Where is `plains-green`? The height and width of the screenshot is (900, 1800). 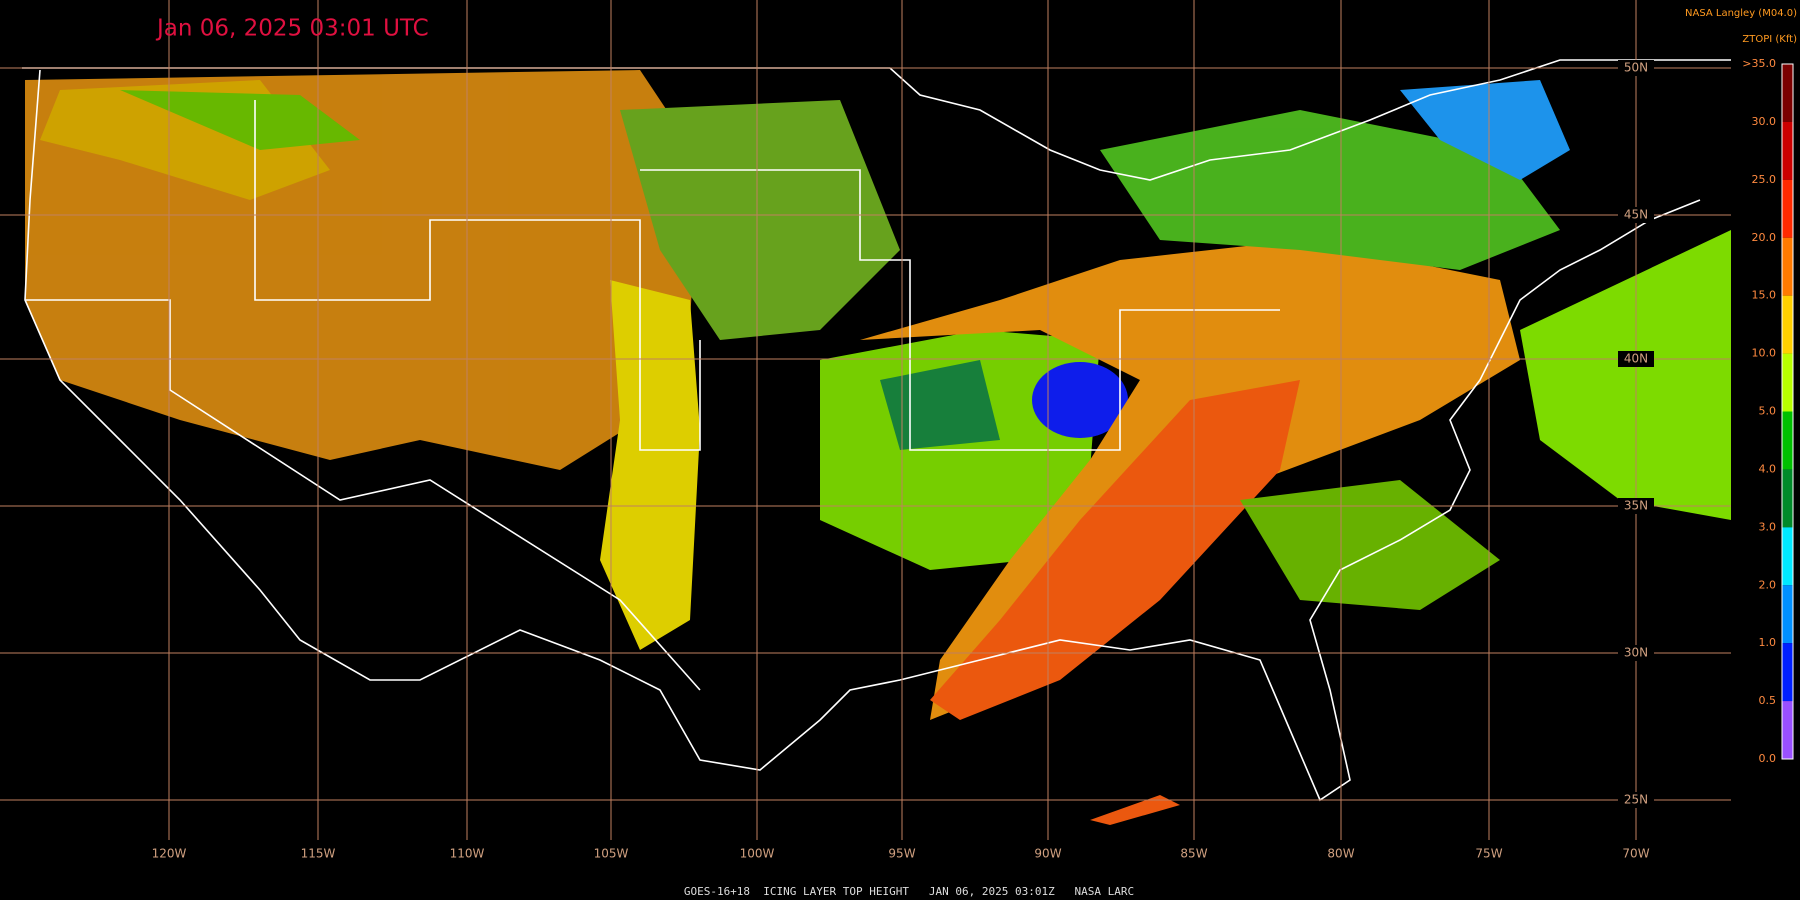 plains-green is located at coordinates (760, 220).